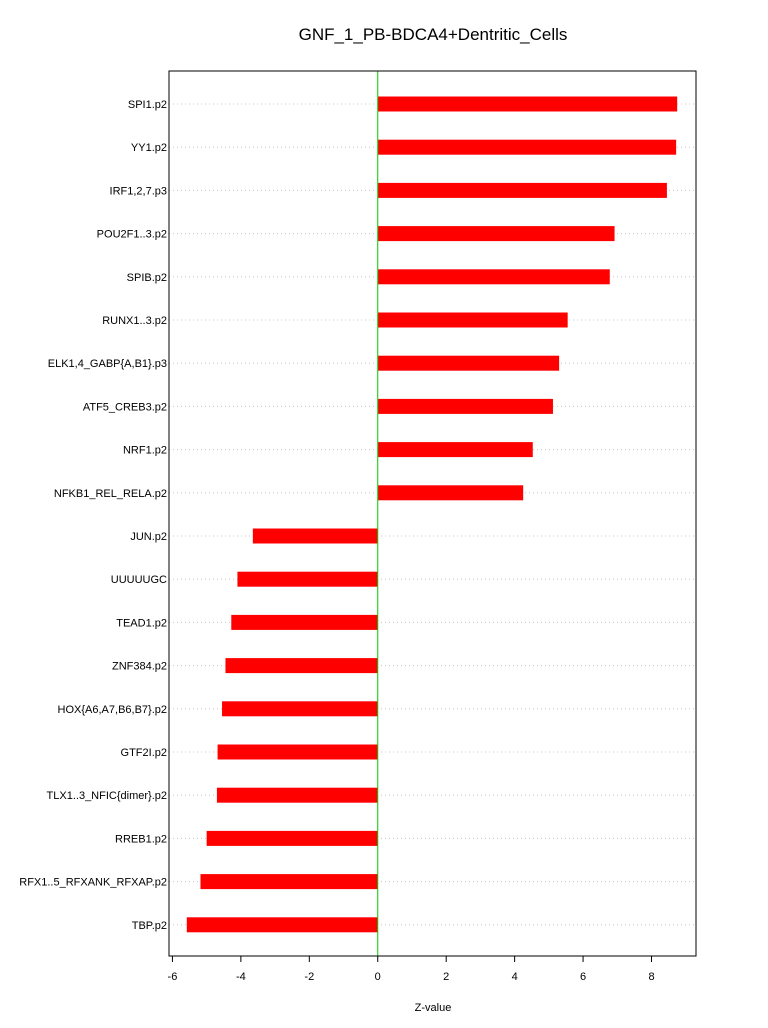 The image size is (768, 1028). Describe the element at coordinates (144, 753) in the screenshot. I see `category-label: GTF2I.p2` at that location.